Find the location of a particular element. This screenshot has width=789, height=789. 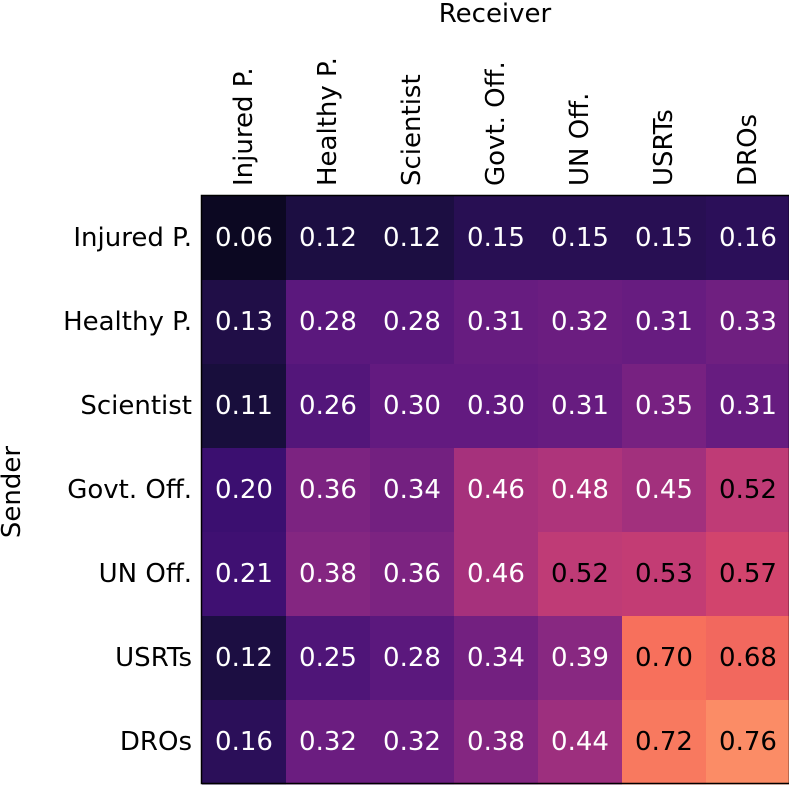

cell-value-label: 0.35 is located at coordinates (664, 406).